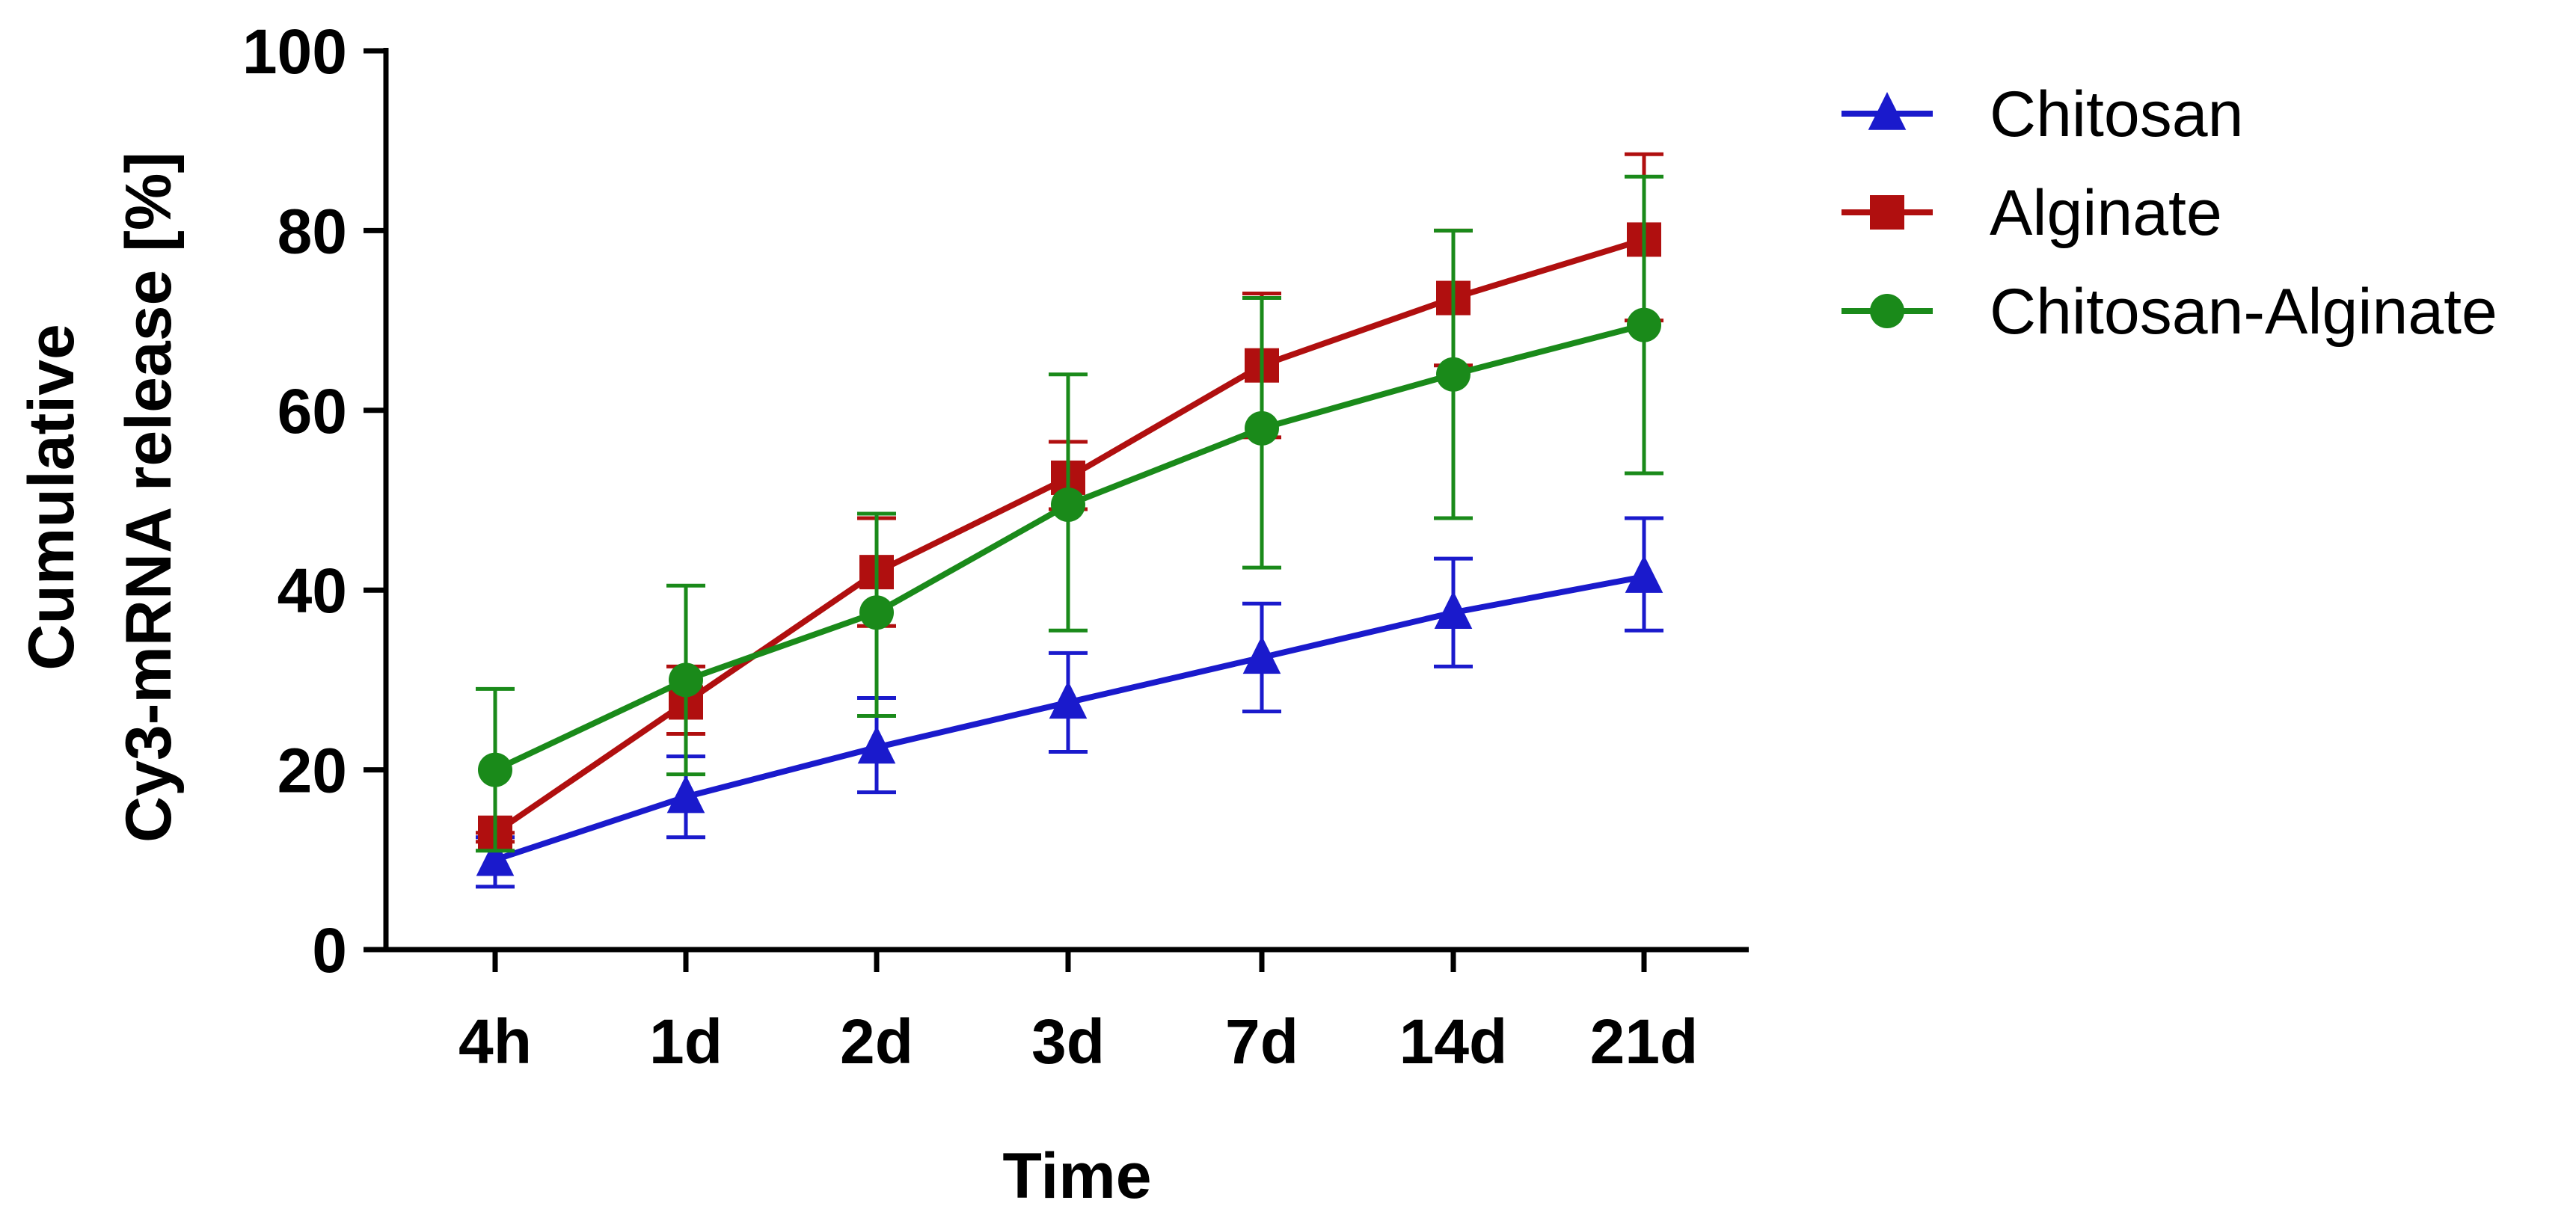 Image resolution: width=2576 pixels, height=1224 pixels. What do you see at coordinates (52, 497) in the screenshot?
I see `y-axis-title-line-1: Cumulative` at bounding box center [52, 497].